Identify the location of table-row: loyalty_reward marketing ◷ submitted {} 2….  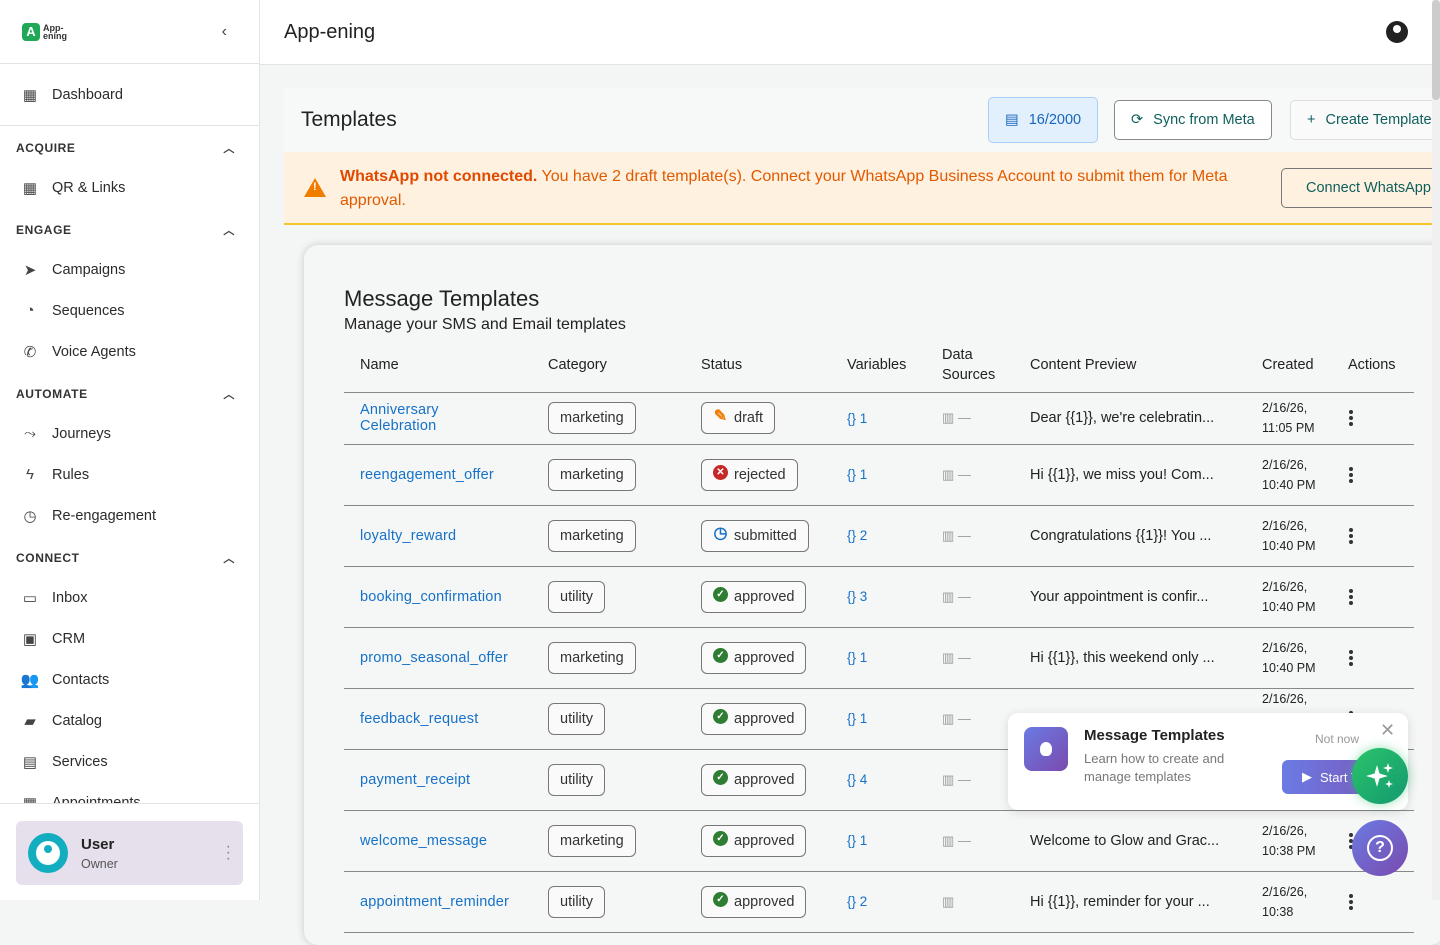
(879, 536).